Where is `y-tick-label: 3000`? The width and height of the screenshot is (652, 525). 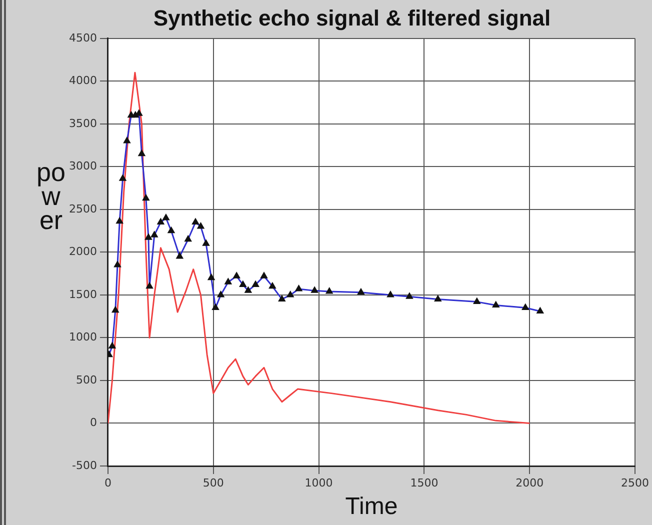
y-tick-label: 3000 is located at coordinates (82, 166).